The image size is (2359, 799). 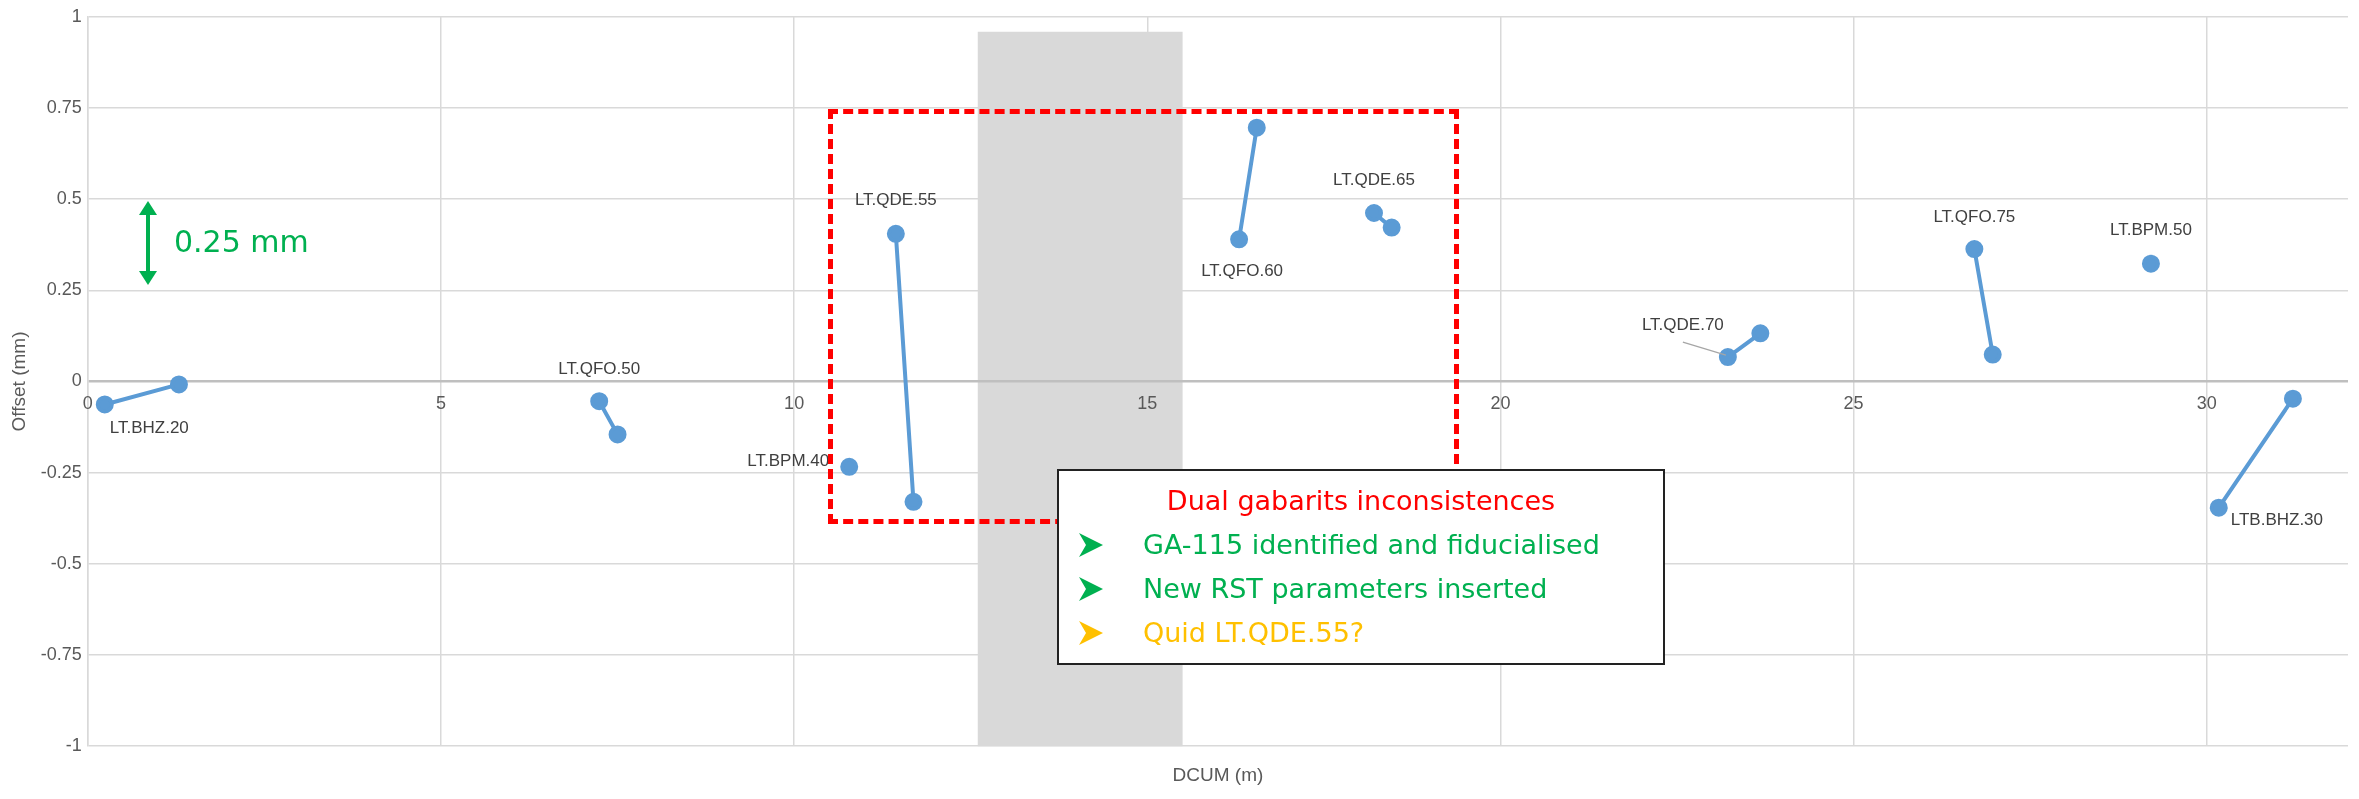 What do you see at coordinates (440, 403) in the screenshot?
I see `x-tick-label: 5` at bounding box center [440, 403].